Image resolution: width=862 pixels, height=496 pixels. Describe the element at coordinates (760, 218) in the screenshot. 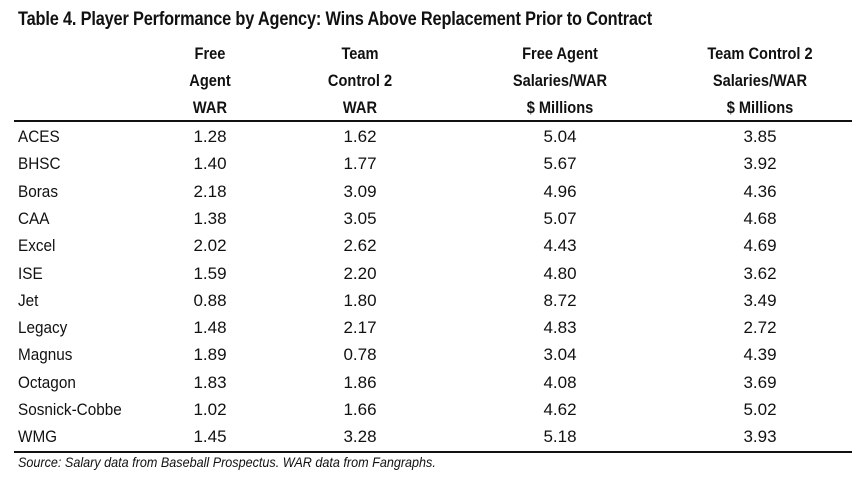

I see `value-cell: 4.68` at that location.